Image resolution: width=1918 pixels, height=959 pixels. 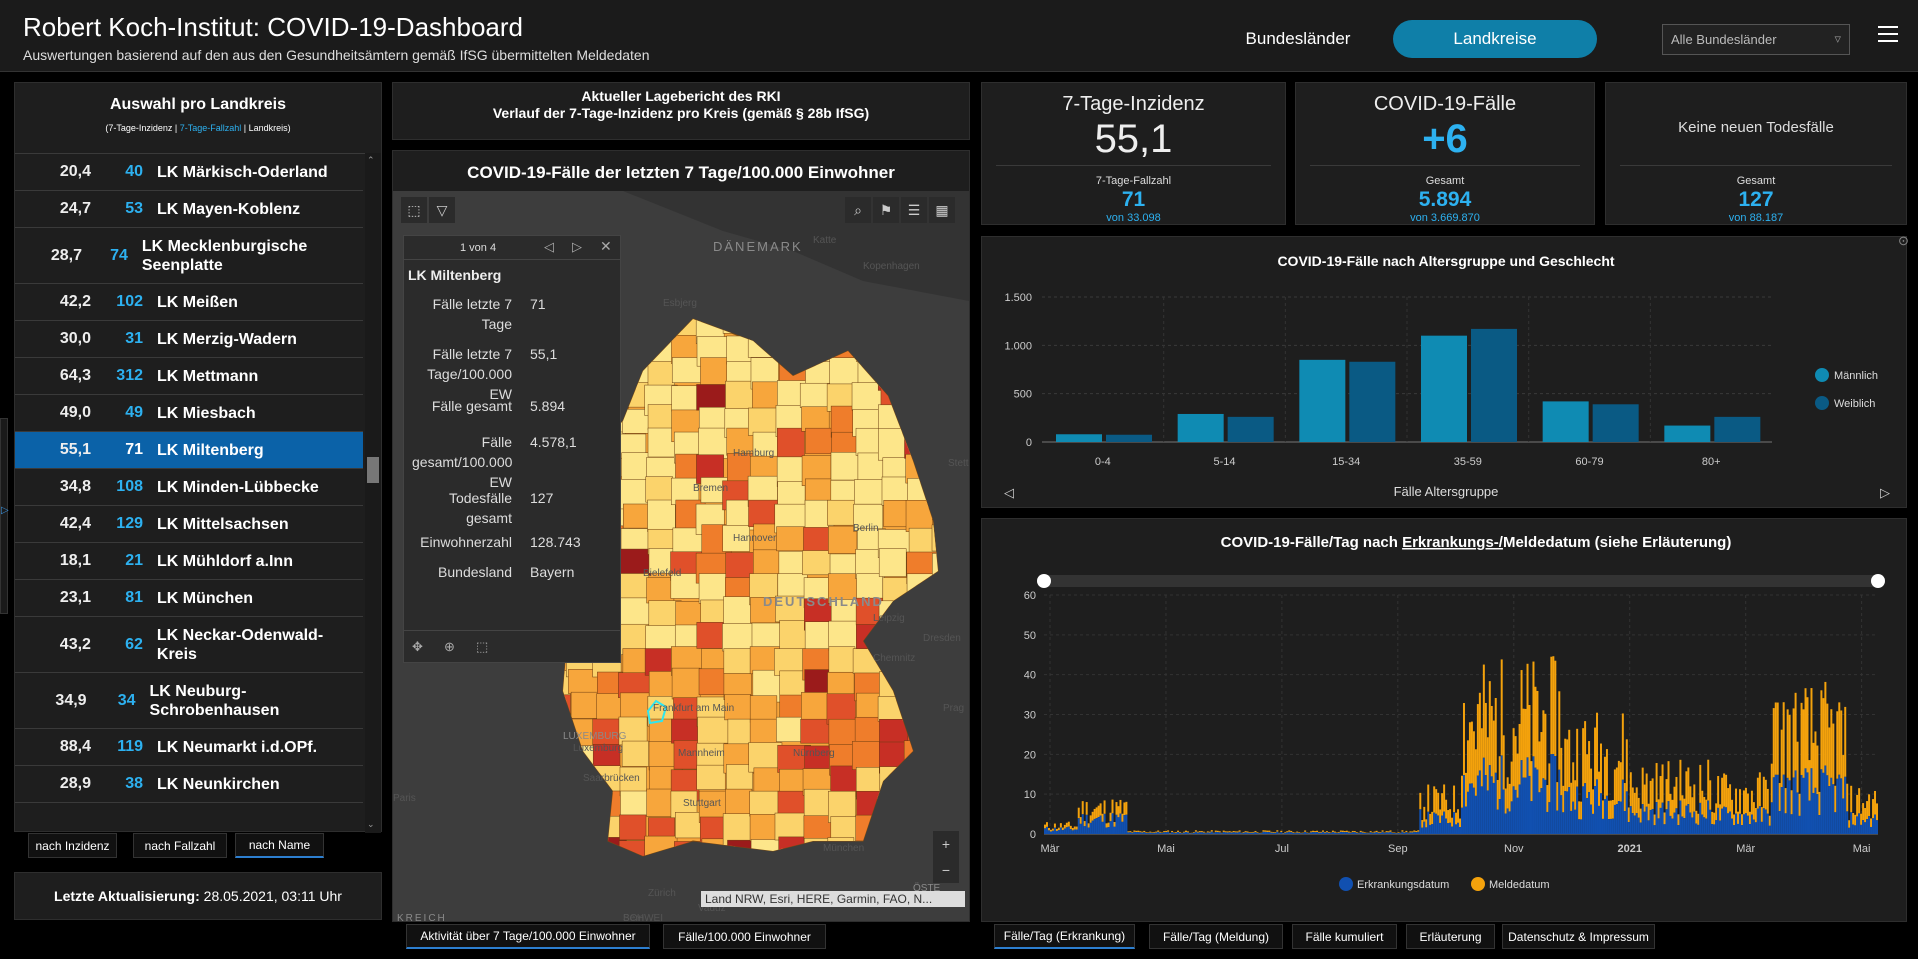 I want to click on y-tick-label: 1.000, so click(x=1018, y=346).